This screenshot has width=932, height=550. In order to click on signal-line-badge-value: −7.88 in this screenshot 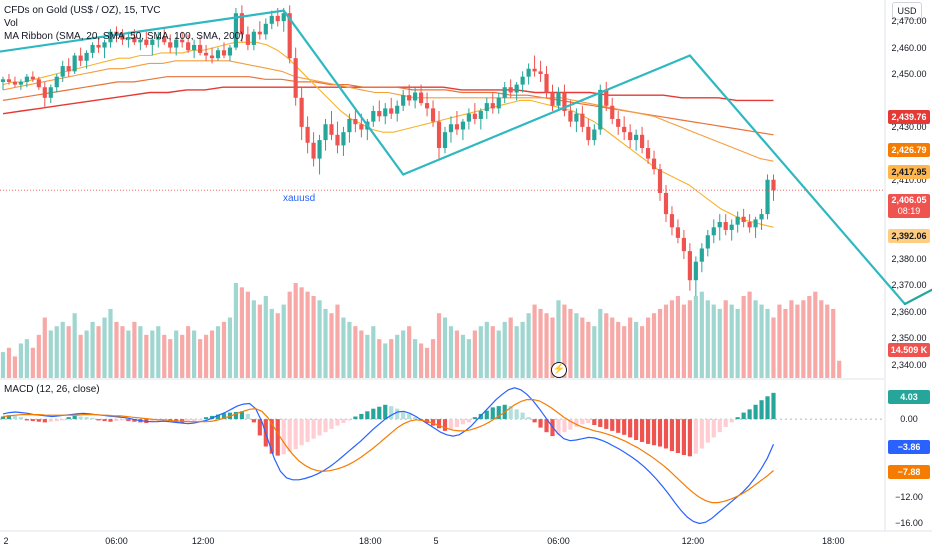, I will do `click(909, 472)`.